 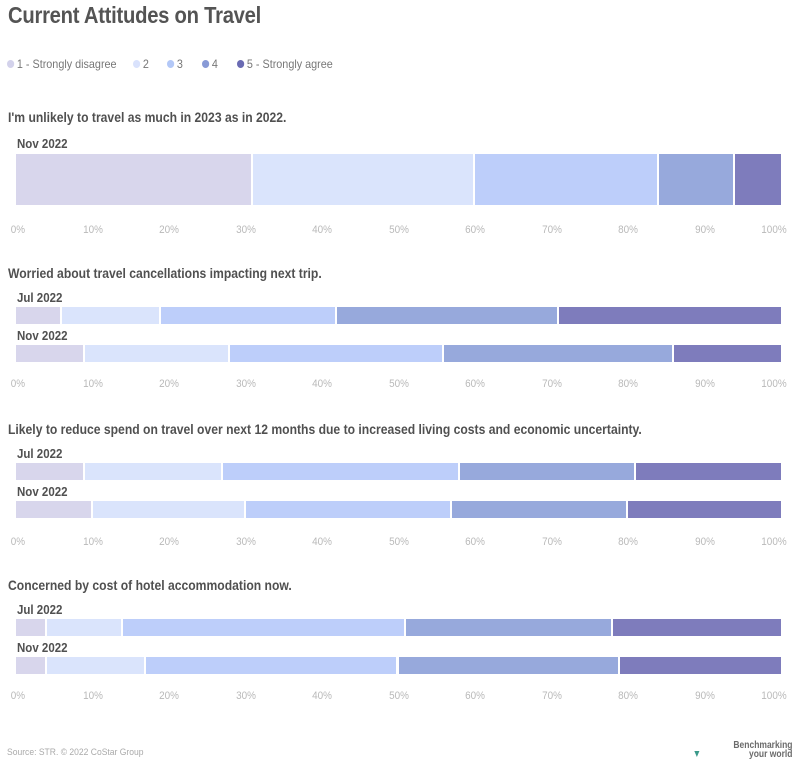 I want to click on brand-line-1: Benchmarking, so click(x=762, y=745).